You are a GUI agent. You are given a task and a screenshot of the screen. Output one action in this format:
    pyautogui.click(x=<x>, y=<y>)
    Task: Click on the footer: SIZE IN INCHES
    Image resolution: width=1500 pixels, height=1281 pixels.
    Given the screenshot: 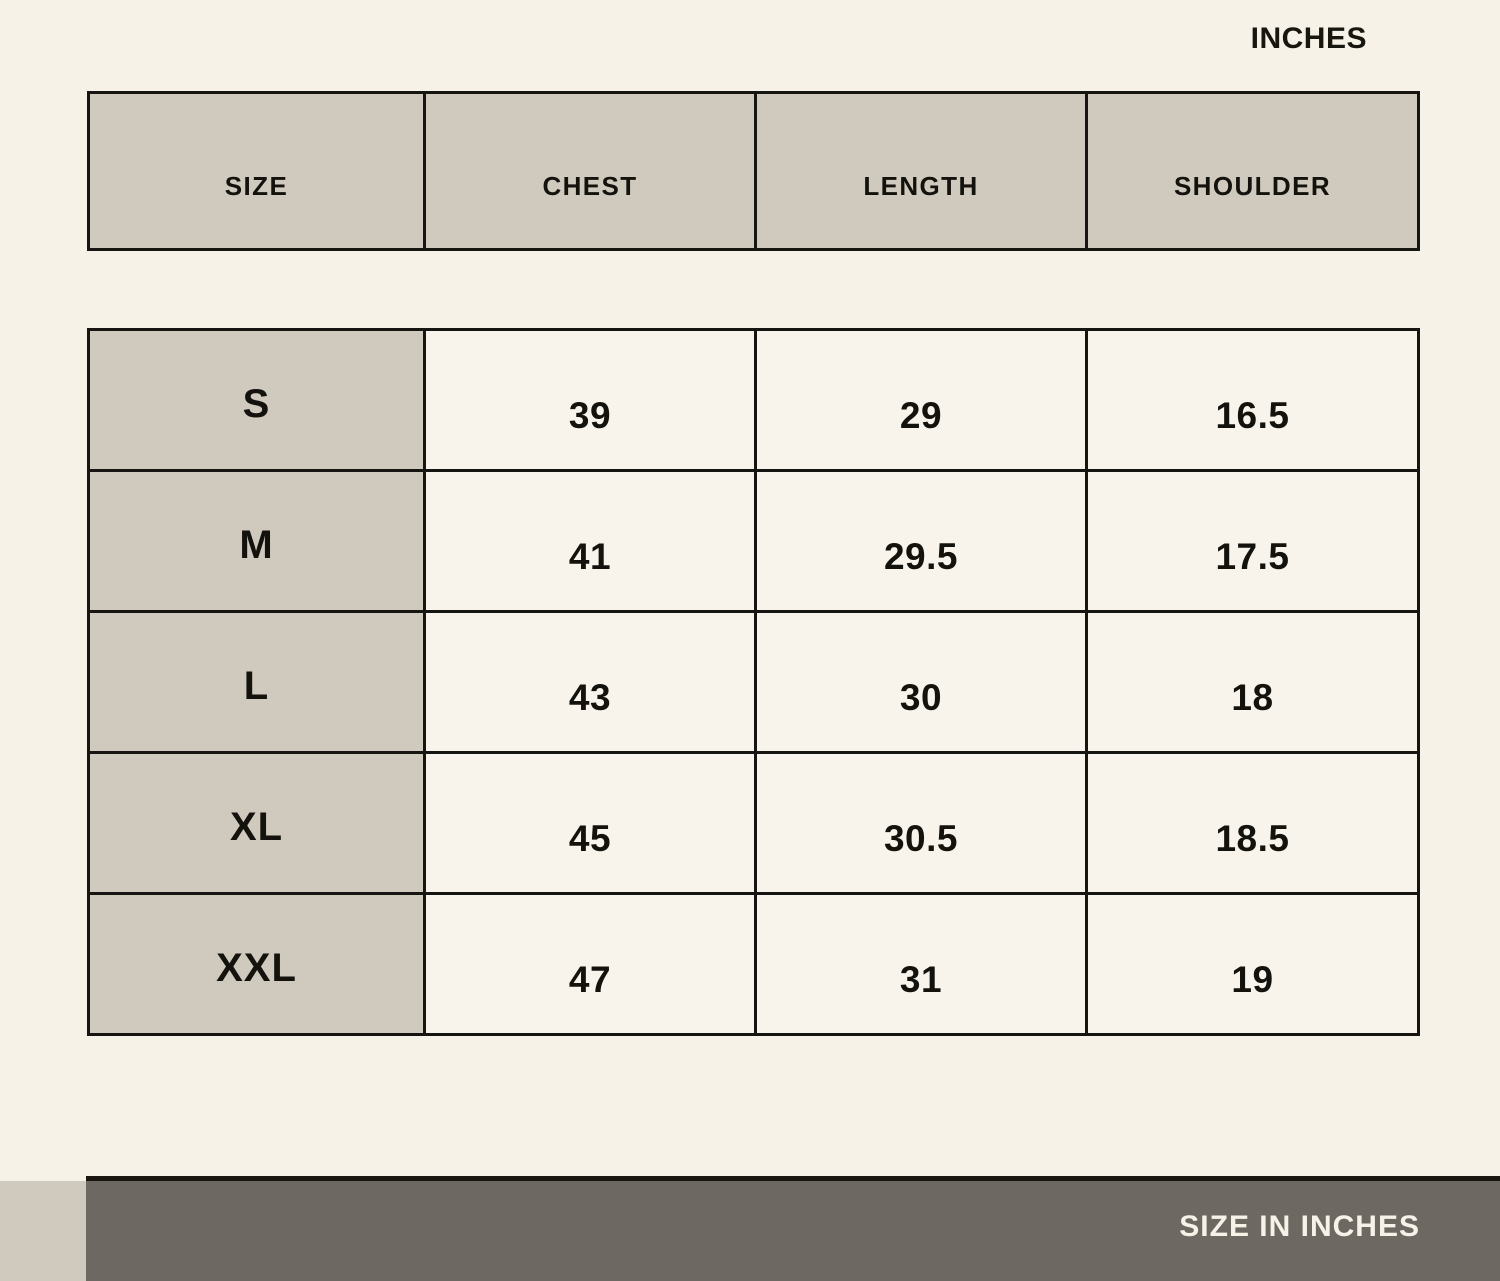 What is the action you would take?
    pyautogui.click(x=750, y=1228)
    